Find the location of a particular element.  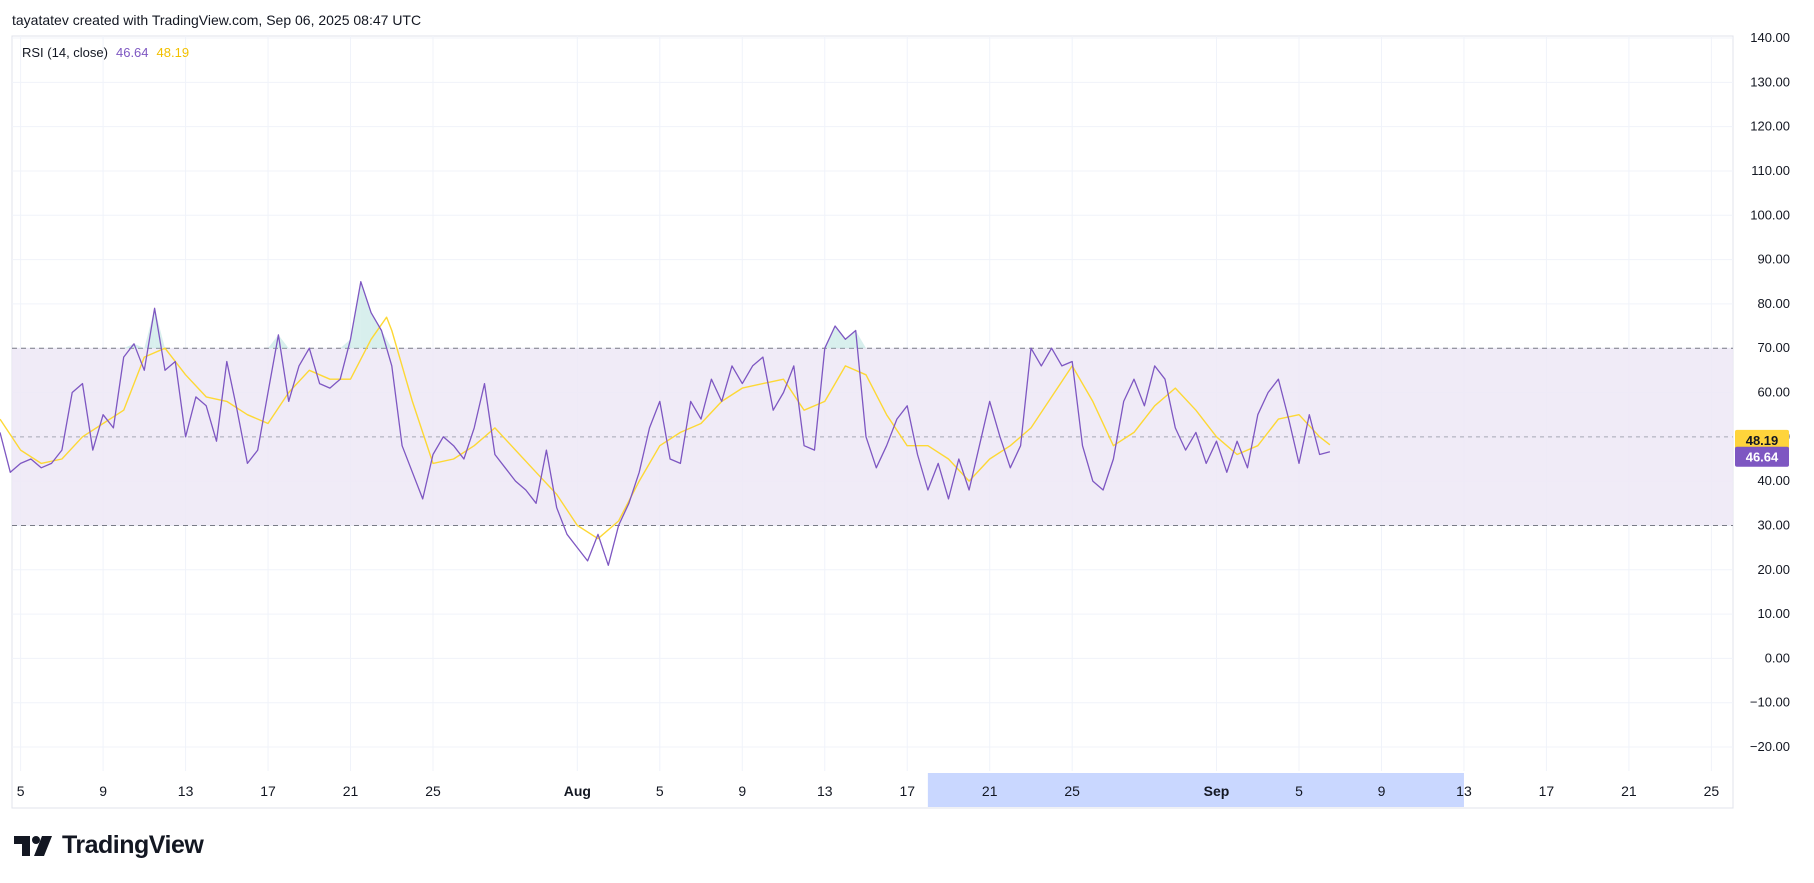

tradingview-logo-icon is located at coordinates (33, 845).